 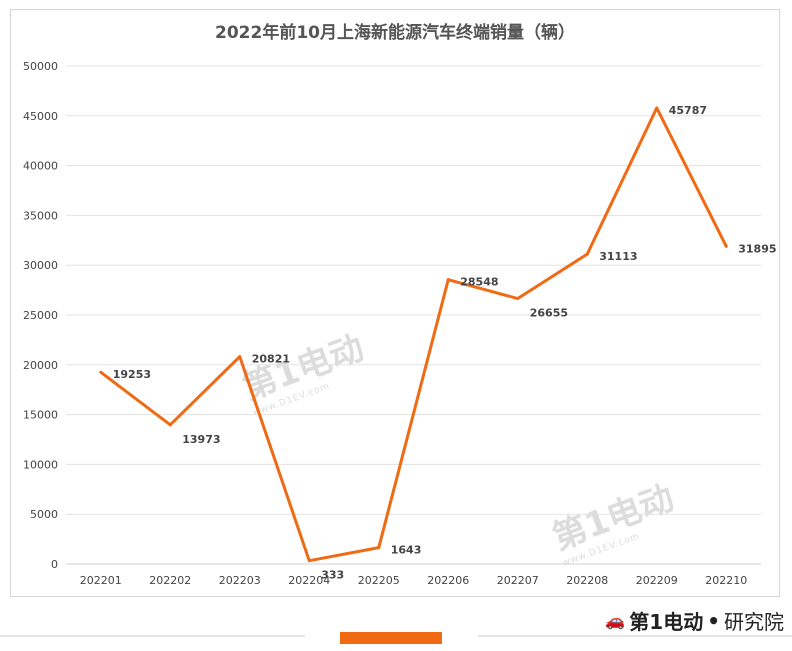 What do you see at coordinates (448, 580) in the screenshot?
I see `x-tick-label: 202206` at bounding box center [448, 580].